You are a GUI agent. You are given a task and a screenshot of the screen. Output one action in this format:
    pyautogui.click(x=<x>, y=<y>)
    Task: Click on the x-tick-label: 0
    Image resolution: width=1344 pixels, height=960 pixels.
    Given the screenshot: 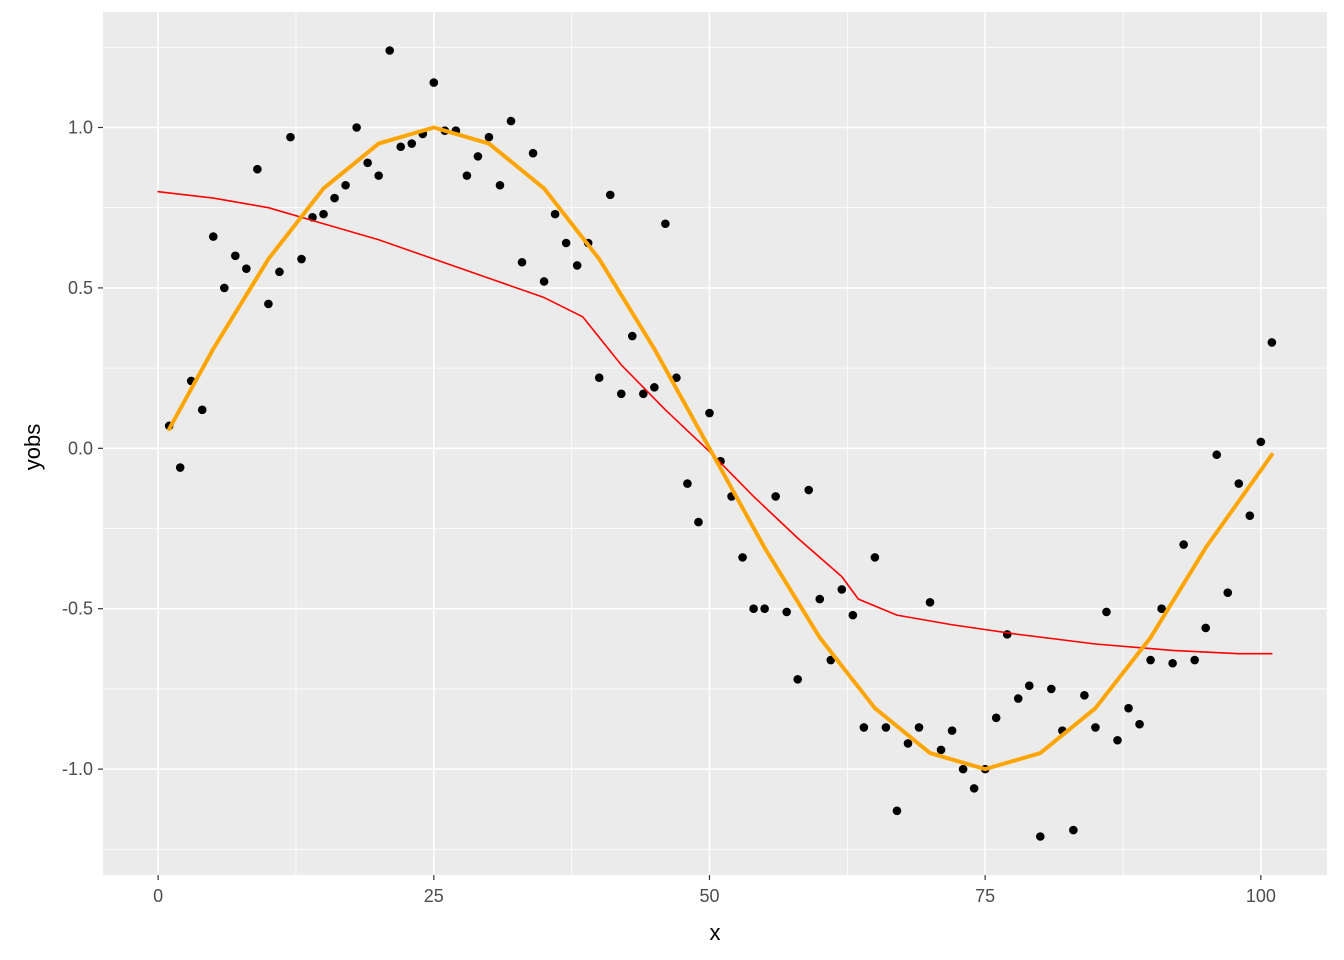 What is the action you would take?
    pyautogui.click(x=158, y=896)
    